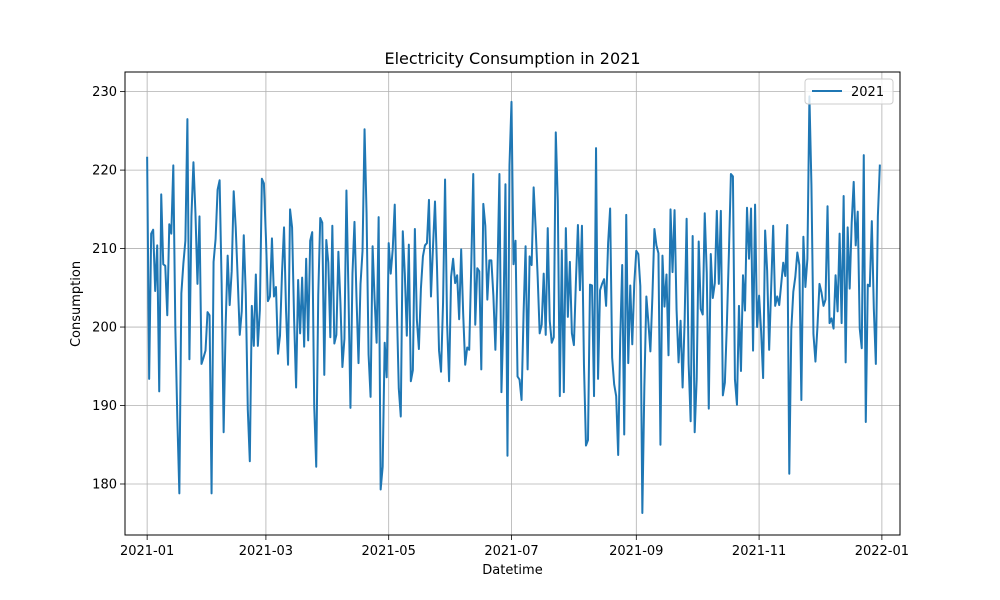 This screenshot has width=1000, height=600. Describe the element at coordinates (104, 328) in the screenshot. I see `y-tick-label: 200` at that location.